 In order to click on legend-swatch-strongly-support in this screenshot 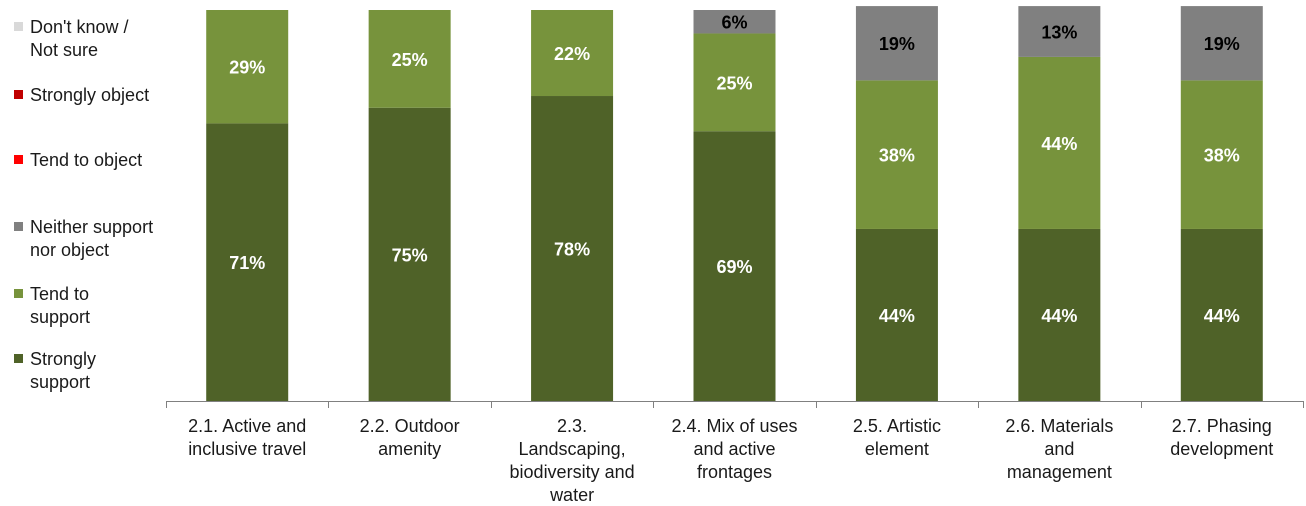, I will do `click(18, 358)`.